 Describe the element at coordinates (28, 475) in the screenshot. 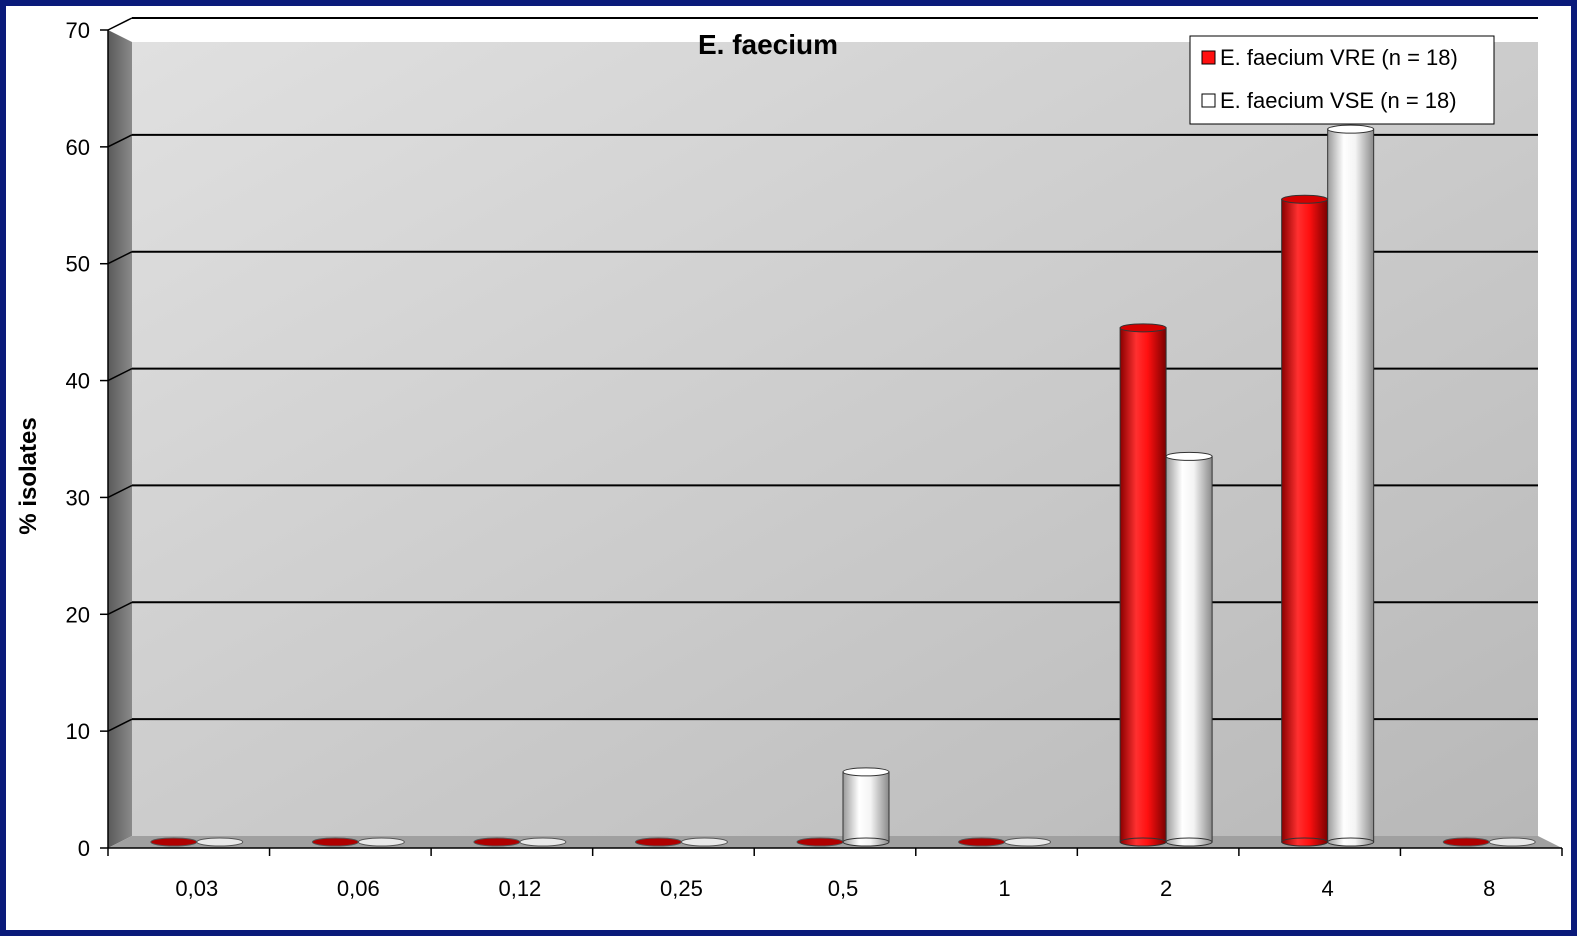

I see `y-axis-label: % isolates` at that location.